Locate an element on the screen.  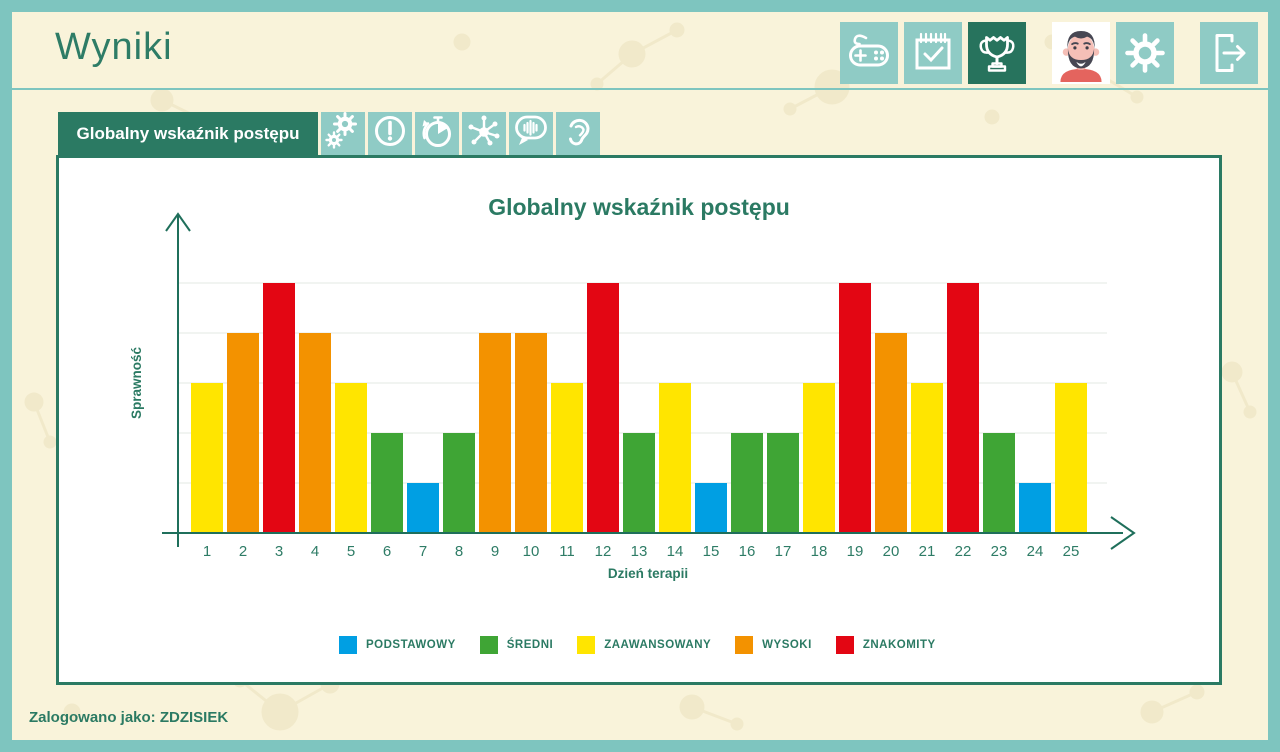
calendar-button is located at coordinates (933, 53).